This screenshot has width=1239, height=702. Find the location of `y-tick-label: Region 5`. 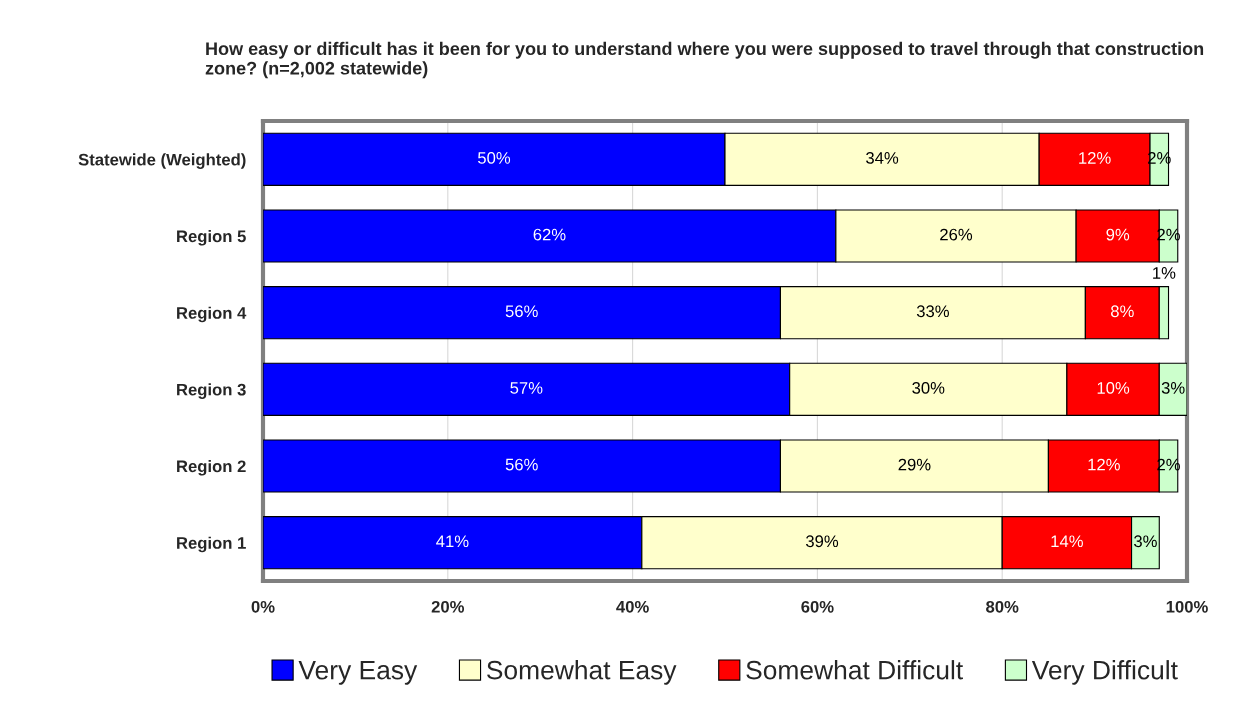

y-tick-label: Region 5 is located at coordinates (211, 237).